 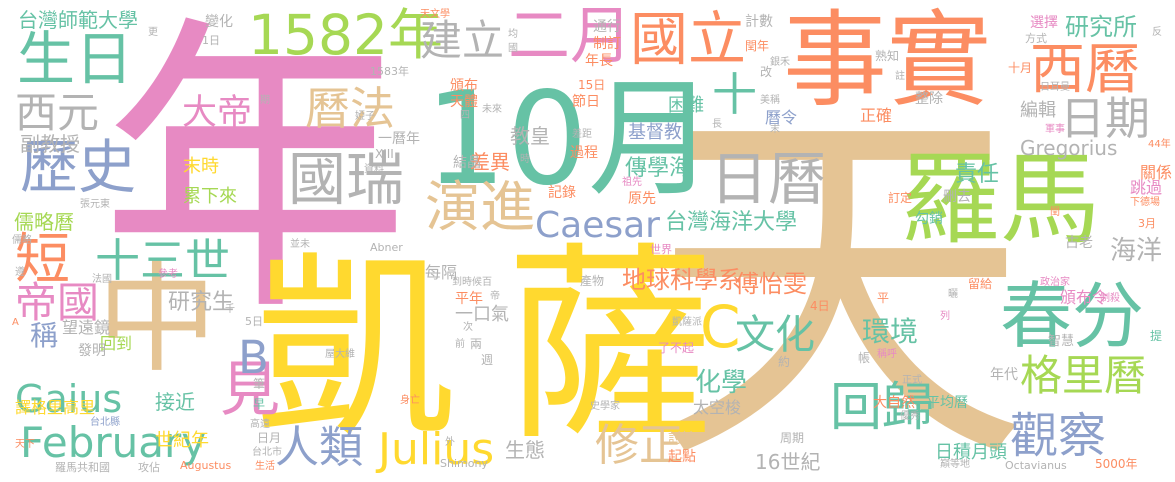 What do you see at coordinates (655, 132) in the screenshot?
I see `word: 基督教` at bounding box center [655, 132].